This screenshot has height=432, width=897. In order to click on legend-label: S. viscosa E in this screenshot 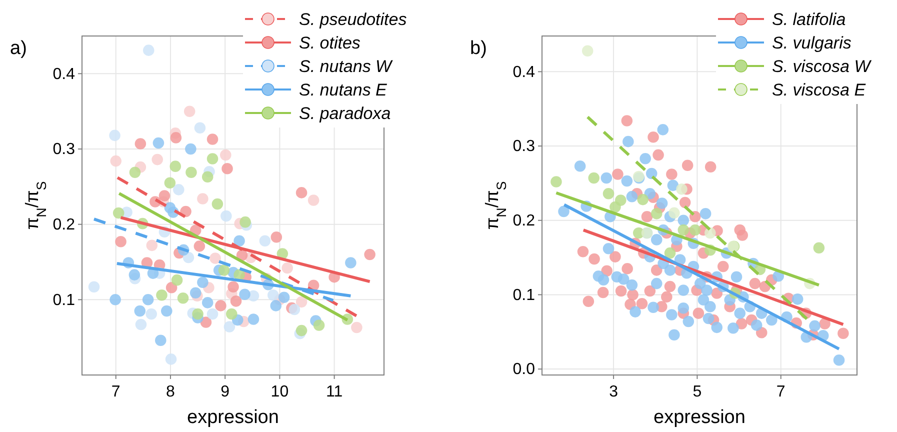, I will do `click(819, 90)`.